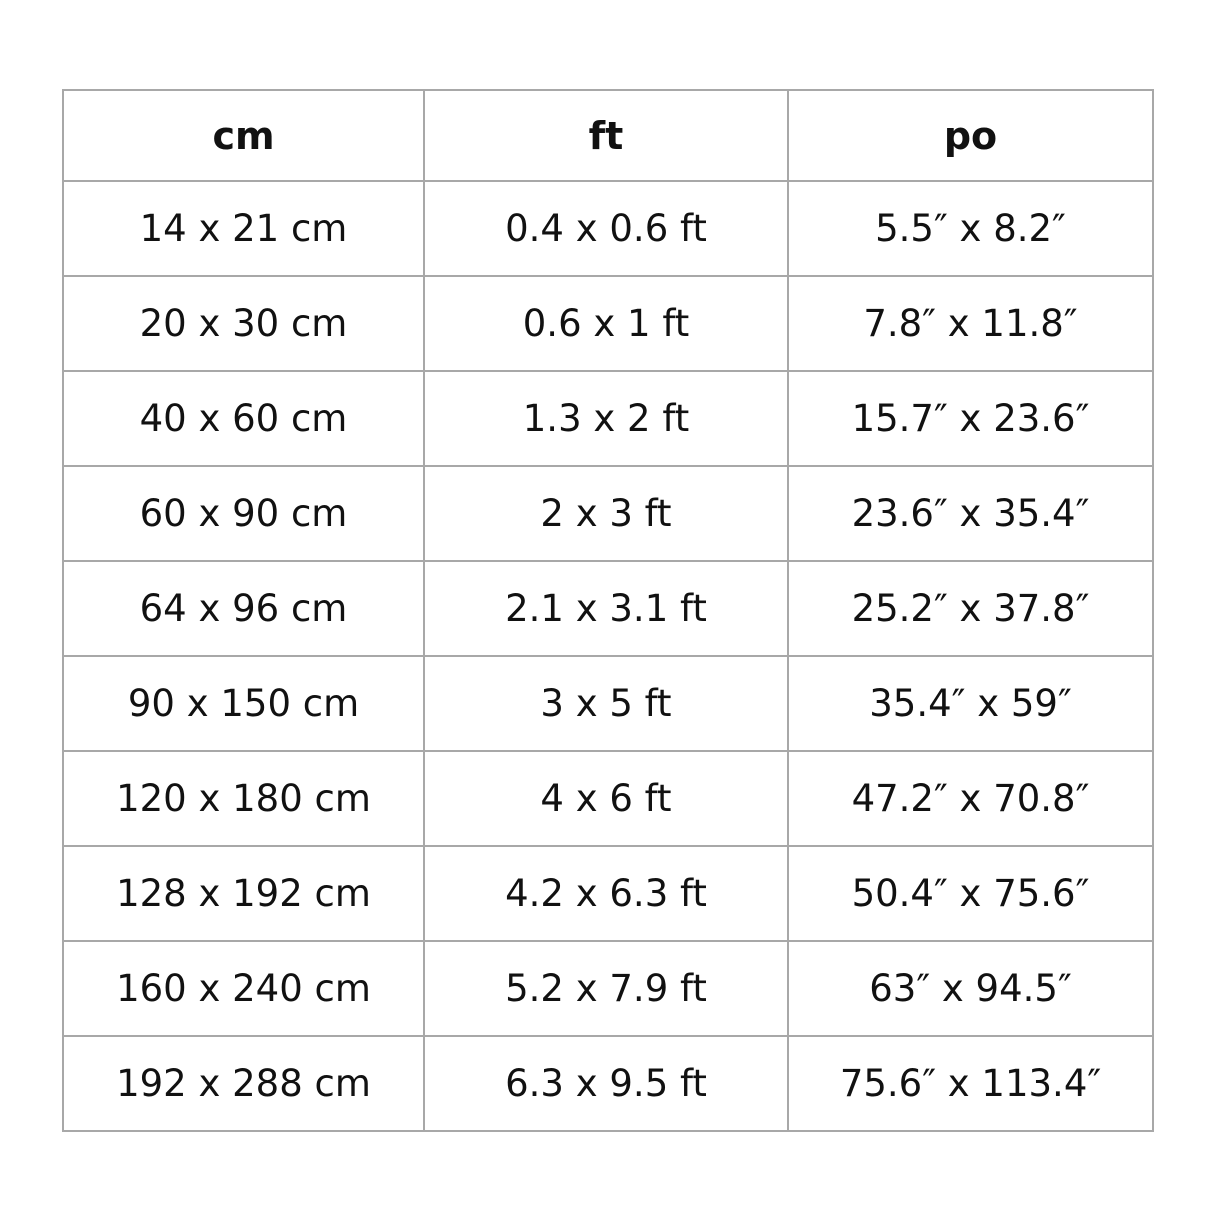 Image resolution: width=1214 pixels, height=1214 pixels. I want to click on cell-ft: 4.2 x 6.3 ft, so click(606, 893).